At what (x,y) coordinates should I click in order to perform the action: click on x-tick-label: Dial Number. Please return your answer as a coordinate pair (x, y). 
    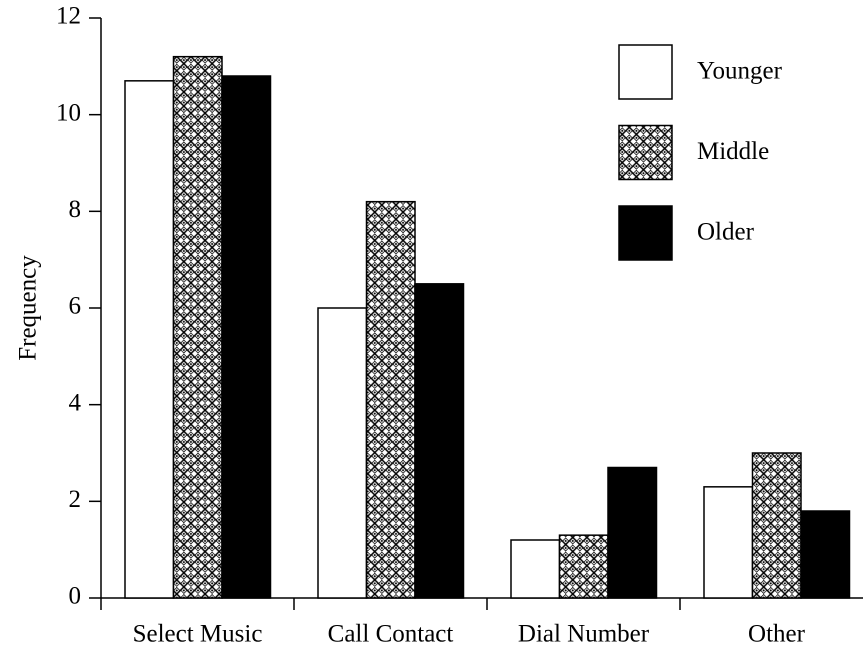
    Looking at the image, I should click on (584, 634).